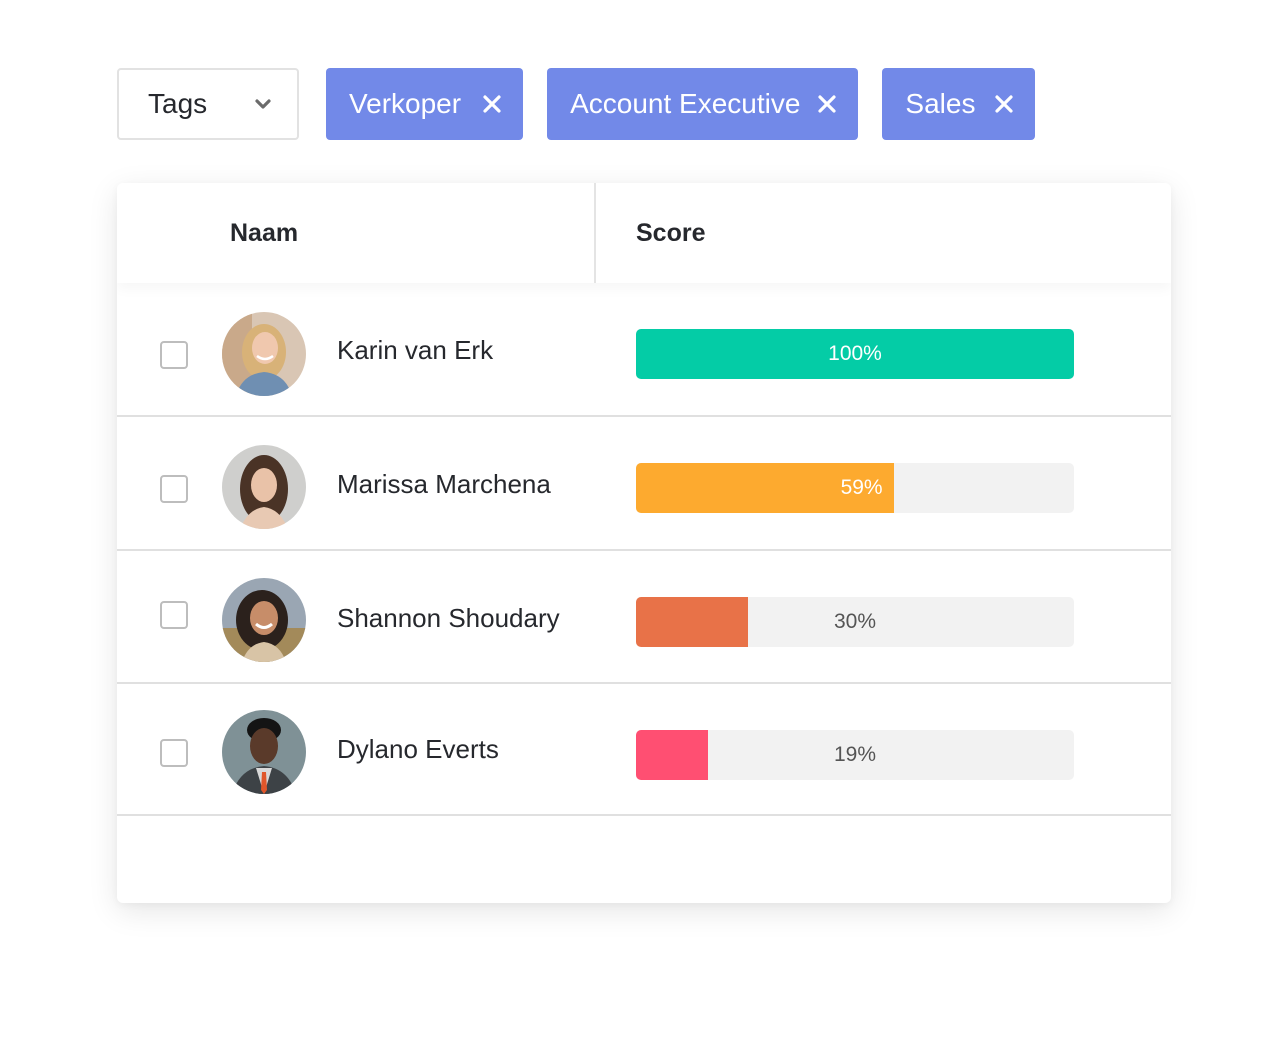 The image size is (1288, 1040). What do you see at coordinates (264, 232) in the screenshot?
I see `column-header-name: Naam` at bounding box center [264, 232].